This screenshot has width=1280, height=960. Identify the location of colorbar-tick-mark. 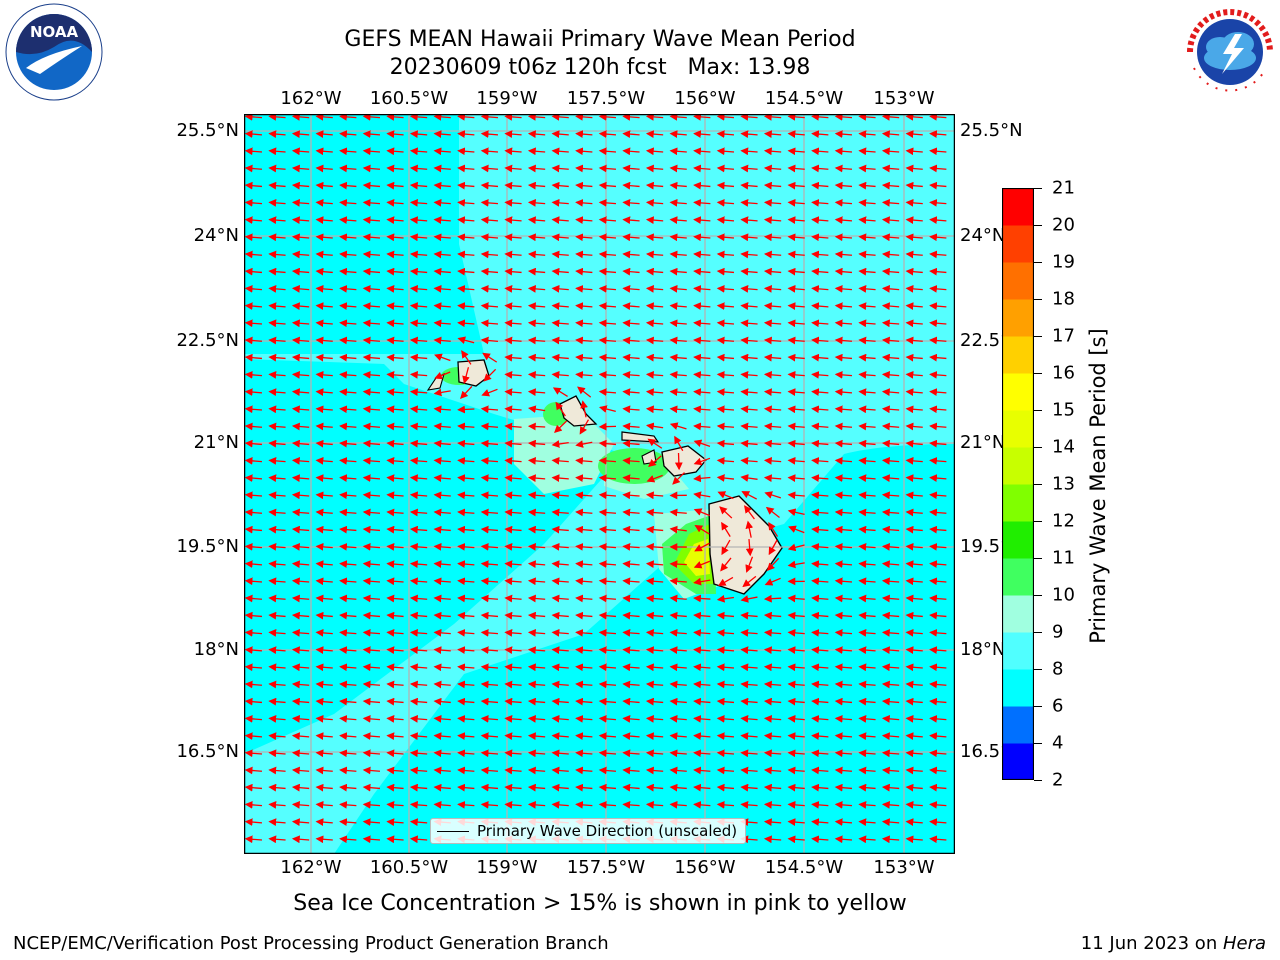
(1038, 743).